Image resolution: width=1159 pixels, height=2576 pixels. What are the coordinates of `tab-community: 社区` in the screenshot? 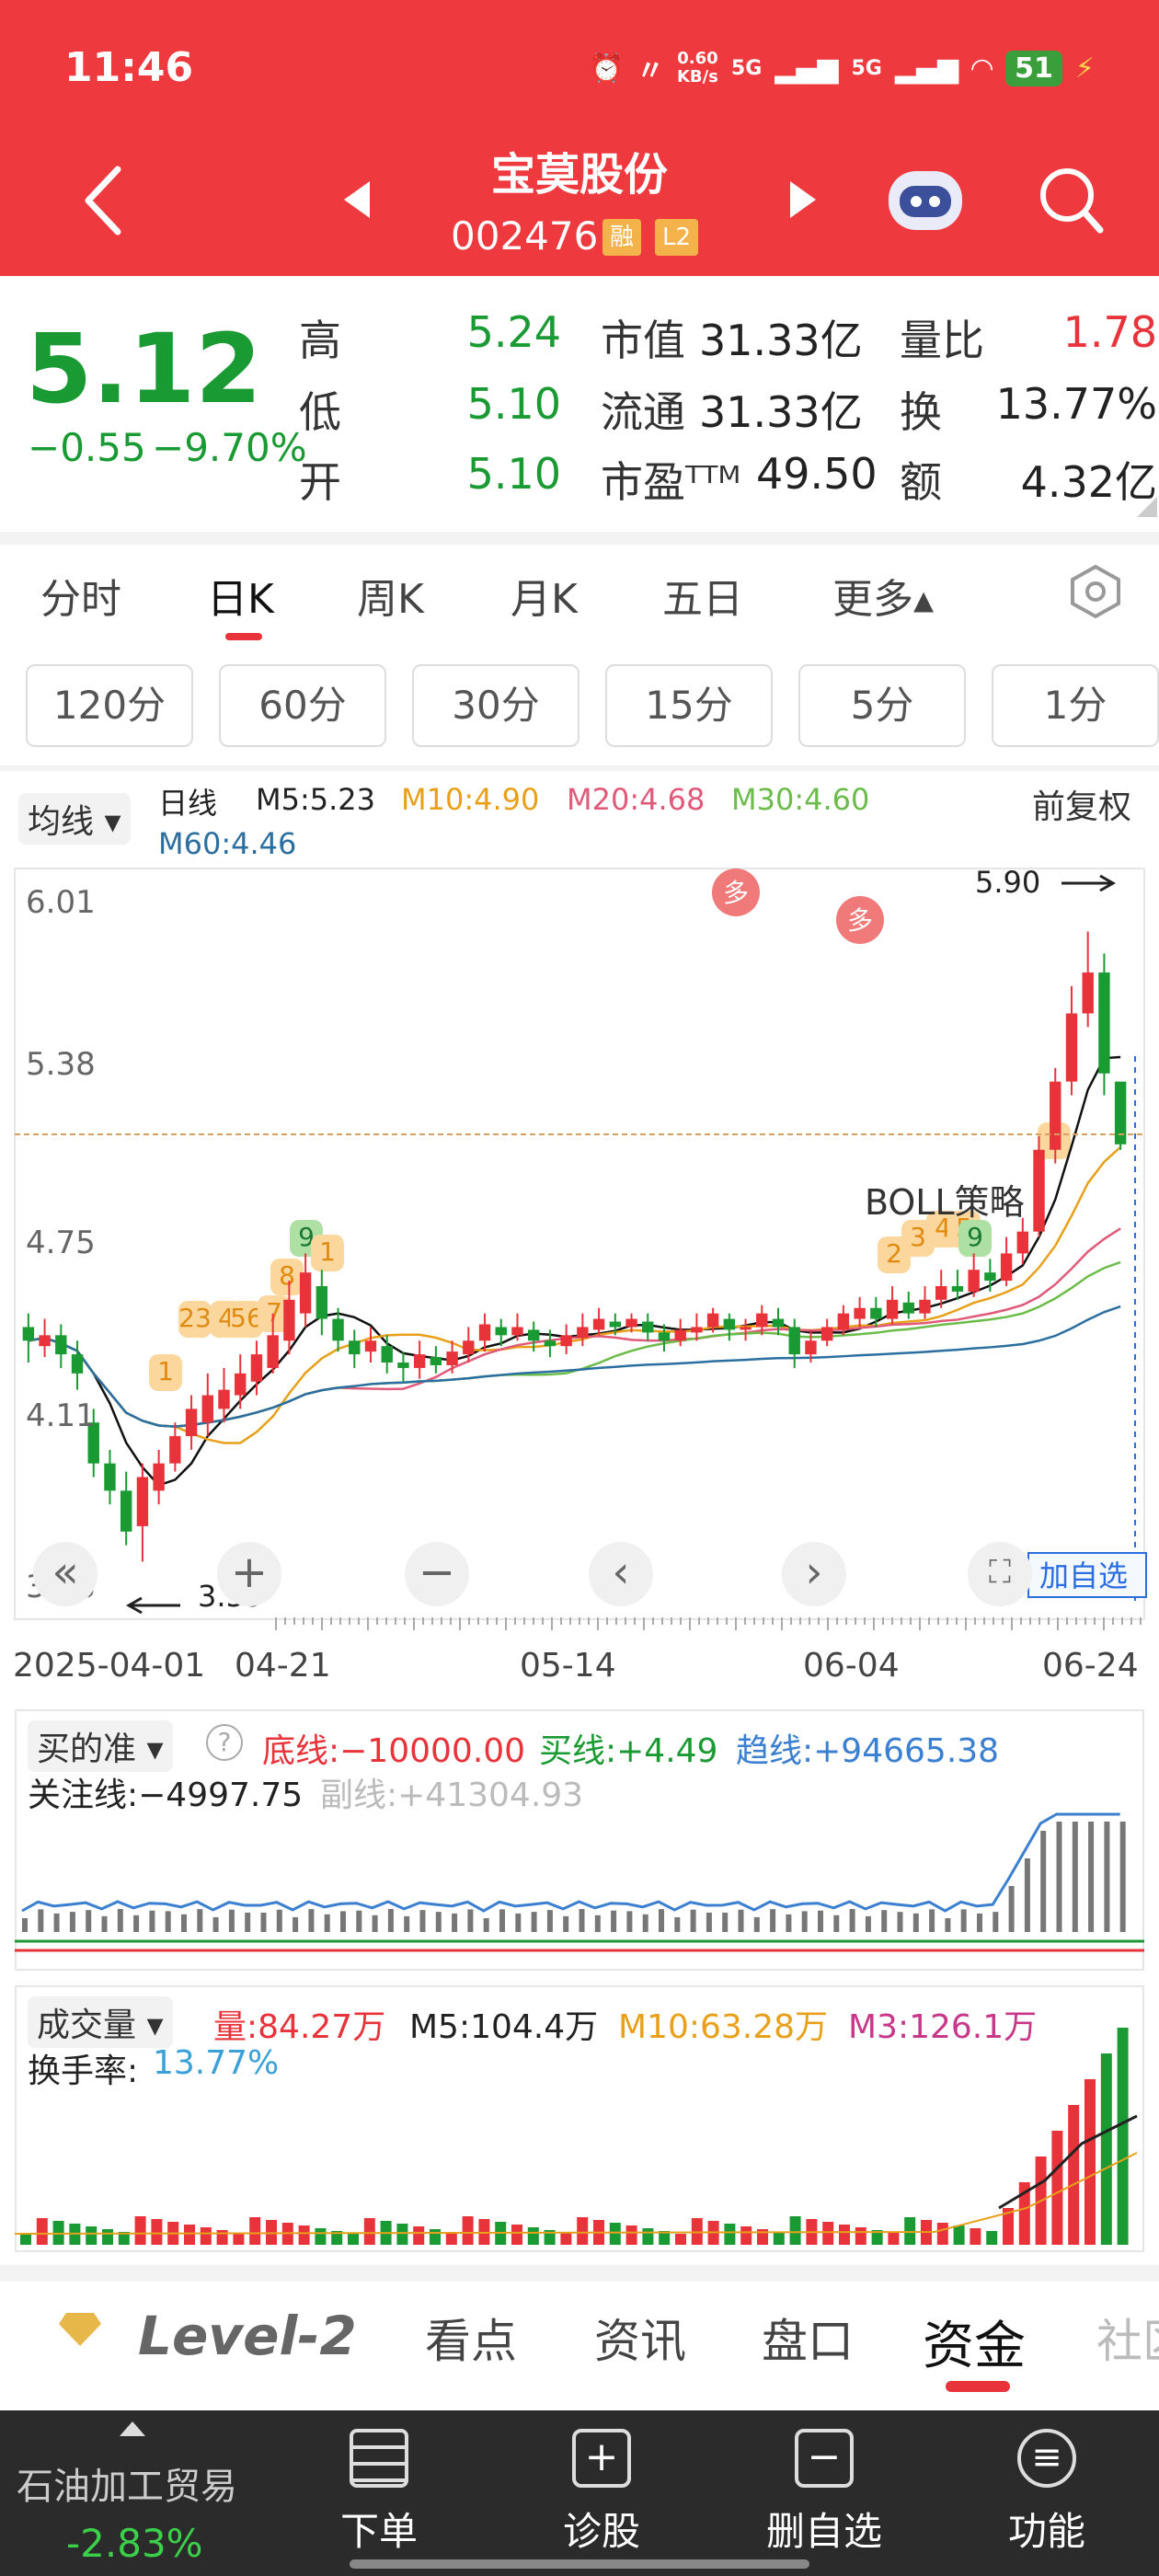 It's located at (1127, 2341).